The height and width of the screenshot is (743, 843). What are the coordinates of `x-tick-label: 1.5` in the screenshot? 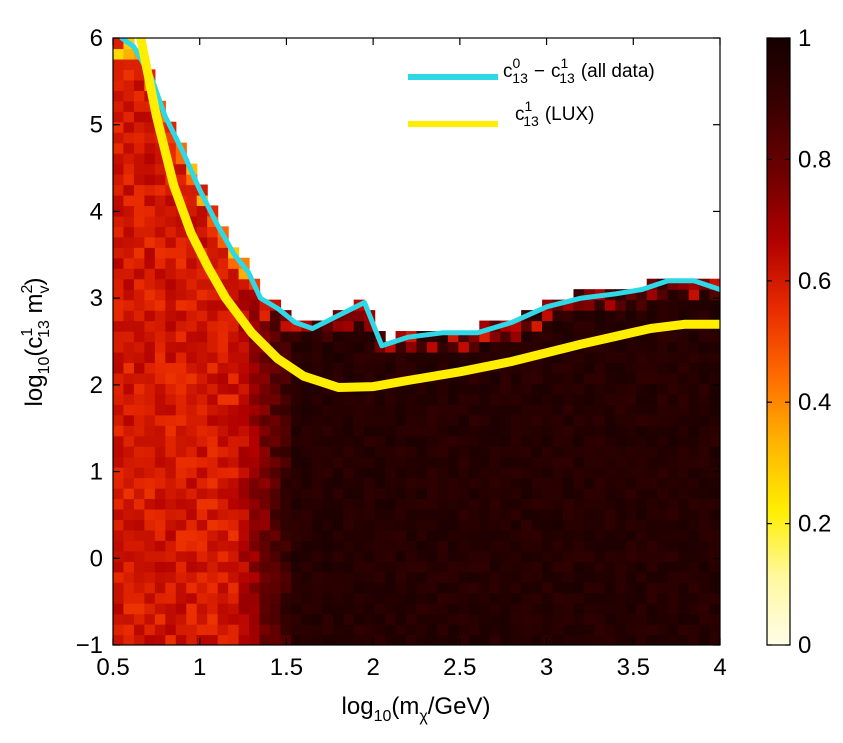 It's located at (286, 667).